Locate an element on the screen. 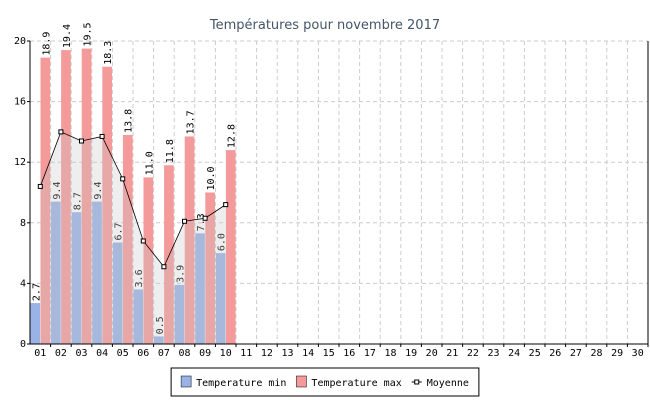 This screenshot has width=650, height=400. data-label: 13.7 is located at coordinates (191, 122).